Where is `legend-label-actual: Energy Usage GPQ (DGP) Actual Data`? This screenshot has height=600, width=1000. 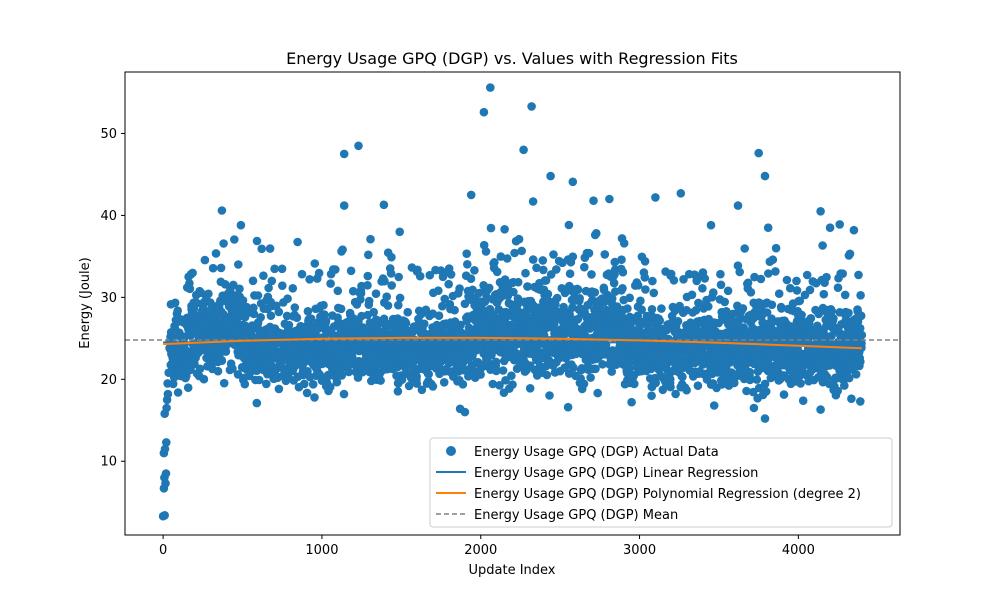
legend-label-actual: Energy Usage GPQ (DGP) Actual Data is located at coordinates (596, 452).